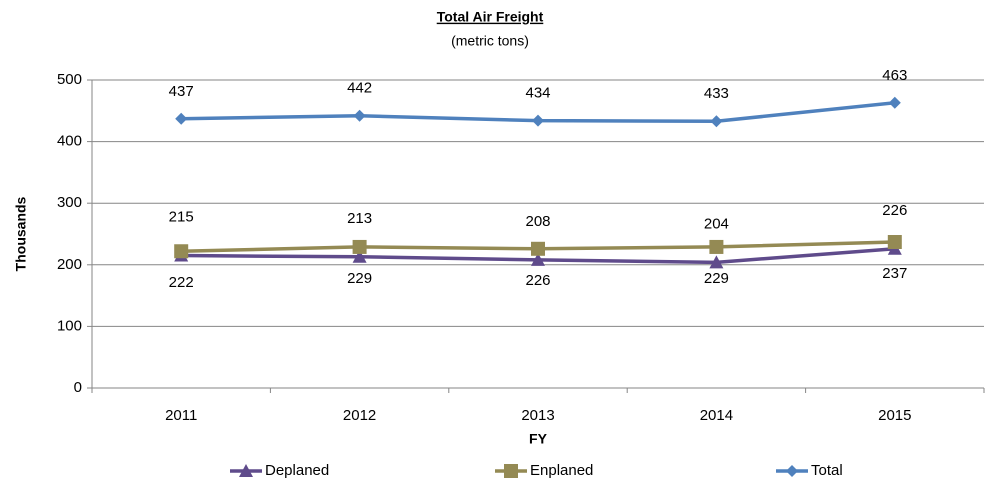 This screenshot has height=487, width=985. Describe the element at coordinates (716, 93) in the screenshot. I see `data-label: 433` at that location.